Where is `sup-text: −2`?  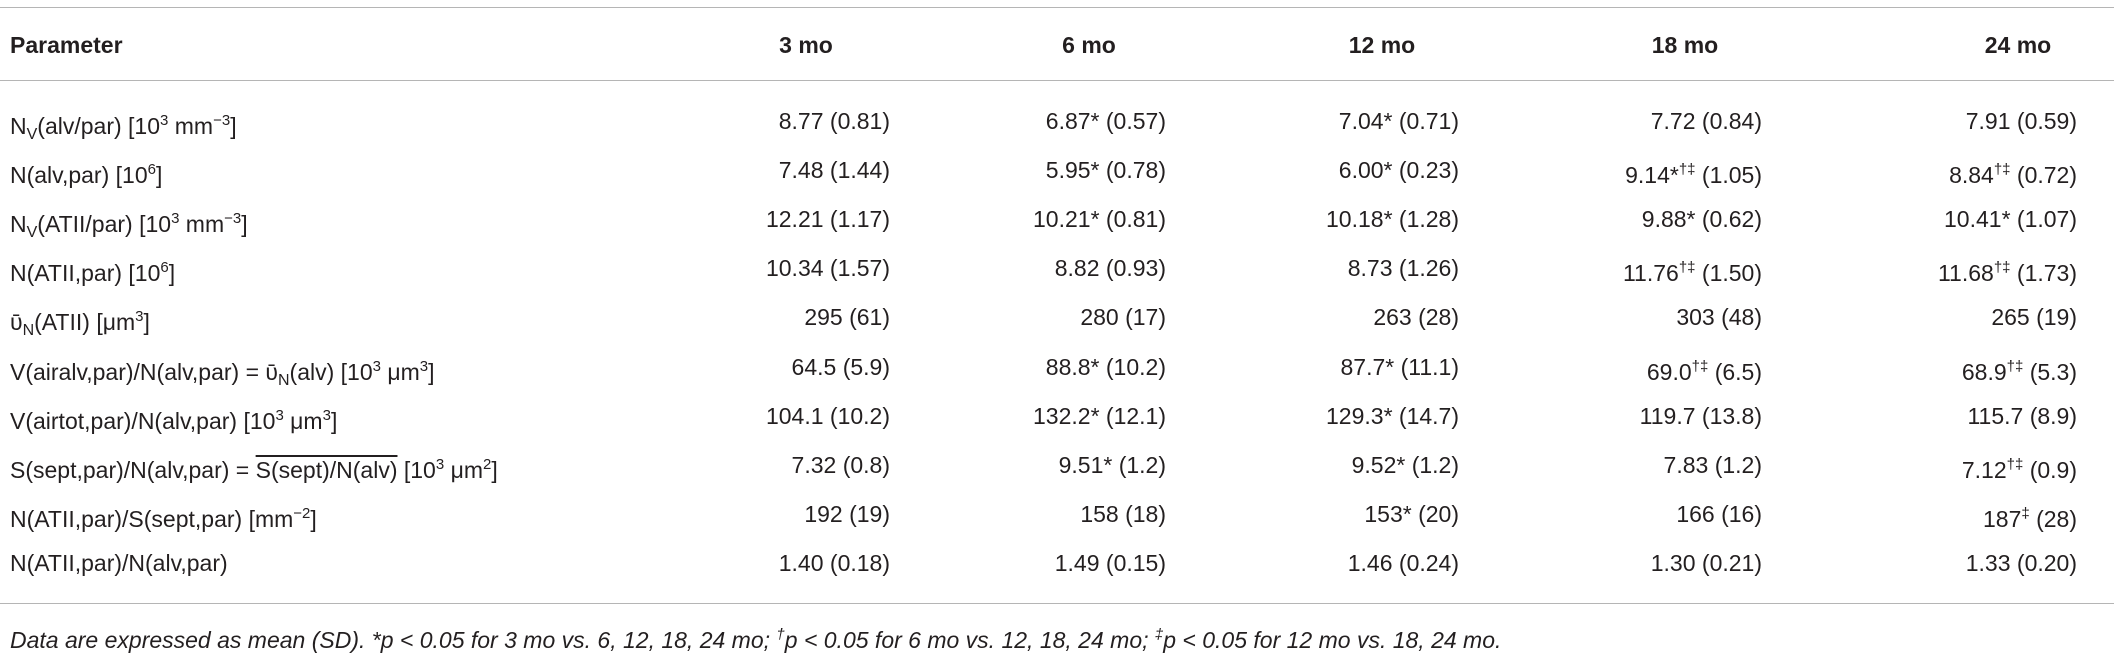
sup-text: −2 is located at coordinates (302, 513).